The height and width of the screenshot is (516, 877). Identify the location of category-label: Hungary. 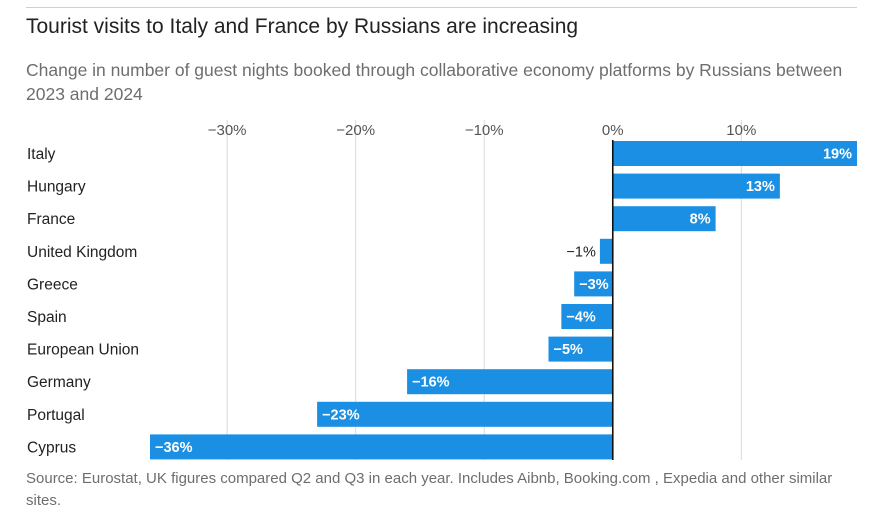
(56, 187).